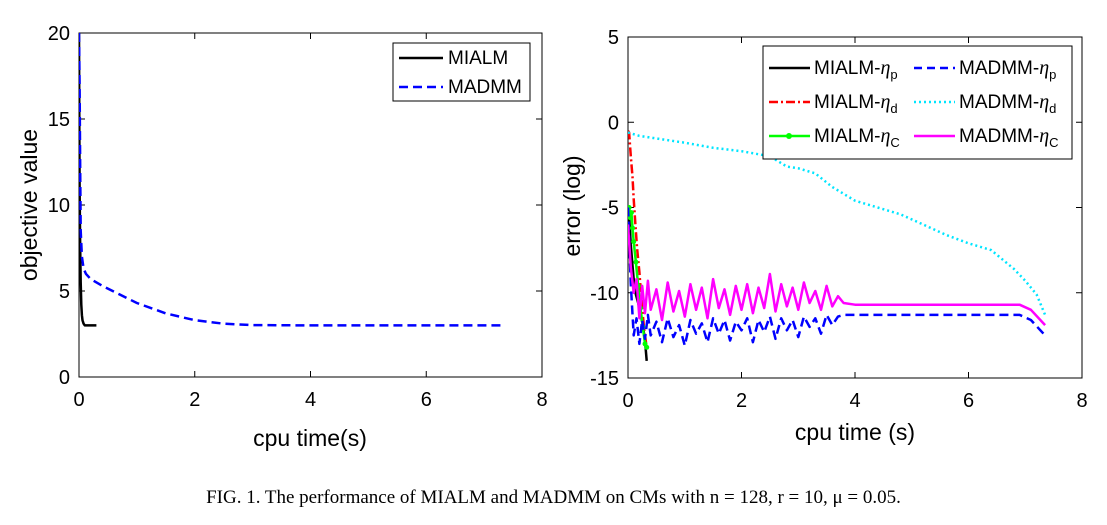 This screenshot has height=525, width=1107. Describe the element at coordinates (478, 58) in the screenshot. I see `legend-label-mialm: MIALM` at that location.